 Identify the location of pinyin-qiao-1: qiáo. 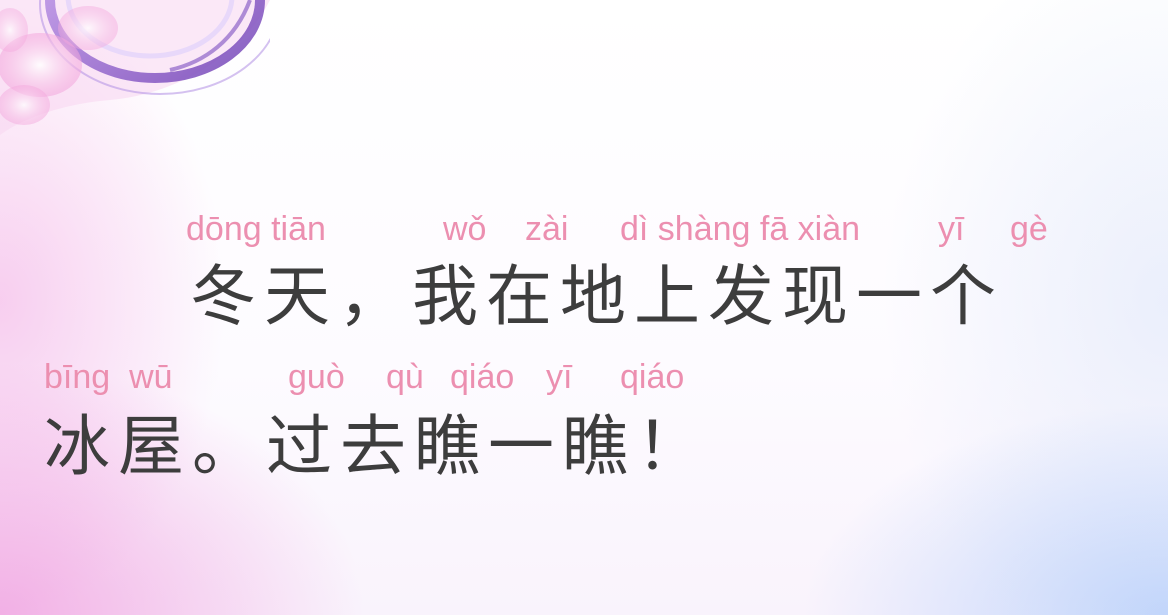
(482, 377).